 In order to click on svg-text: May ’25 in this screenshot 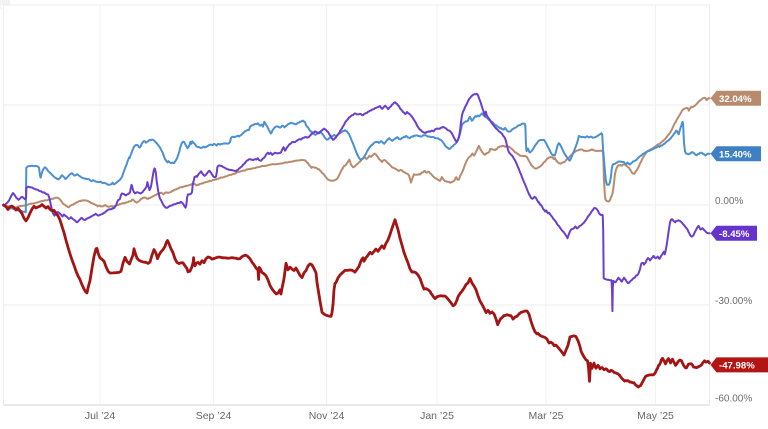, I will do `click(655, 416)`.